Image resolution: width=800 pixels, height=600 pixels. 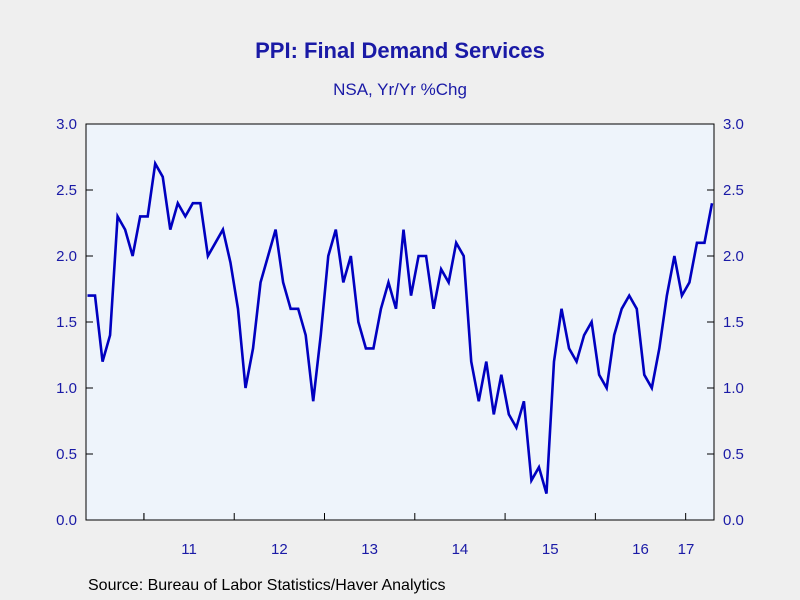 What do you see at coordinates (460, 549) in the screenshot?
I see `x-tick-label: 14` at bounding box center [460, 549].